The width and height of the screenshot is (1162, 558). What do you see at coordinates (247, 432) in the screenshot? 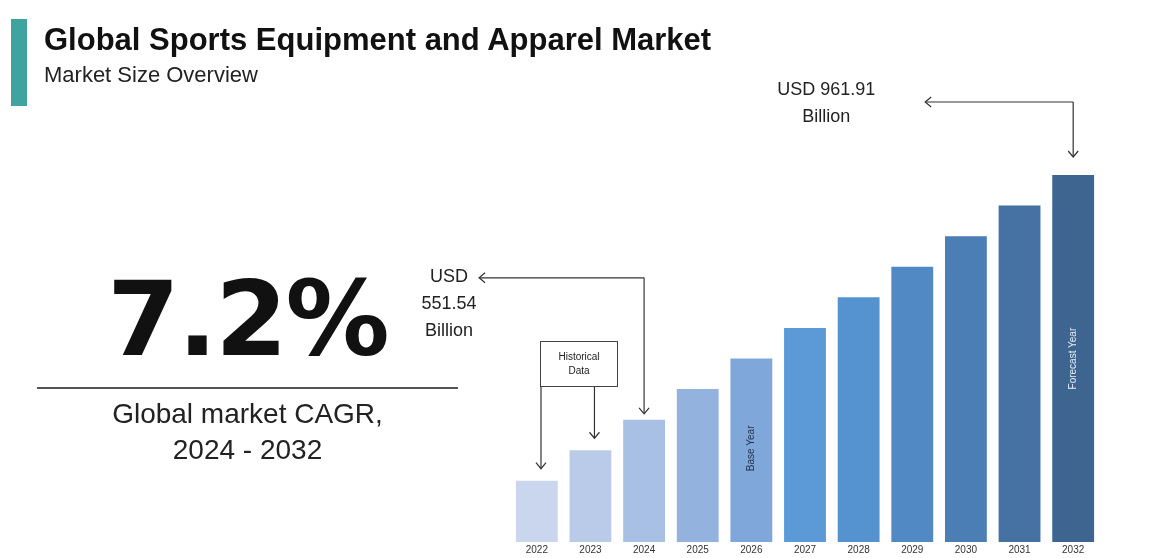
I see `text: Global market CAGR, 2024 - 2032` at bounding box center [247, 432].